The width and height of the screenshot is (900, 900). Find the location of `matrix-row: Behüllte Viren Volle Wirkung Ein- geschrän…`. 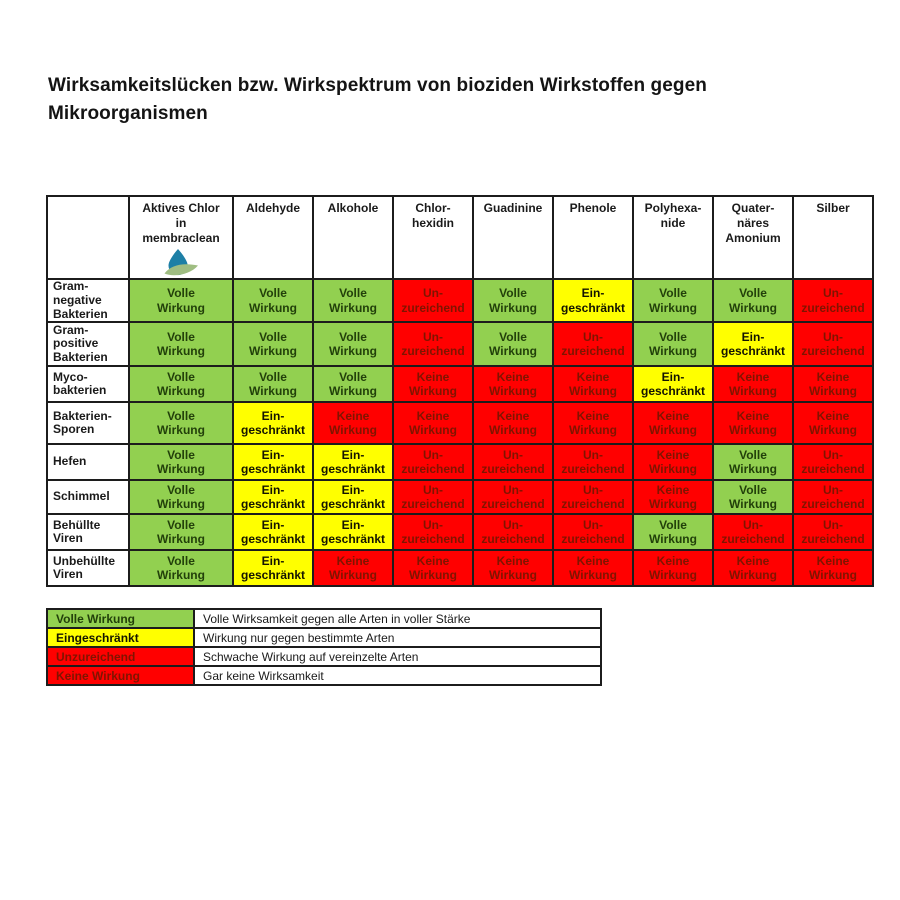

matrix-row: Behüllte Viren Volle Wirkung Ein- geschrän… is located at coordinates (460, 532).